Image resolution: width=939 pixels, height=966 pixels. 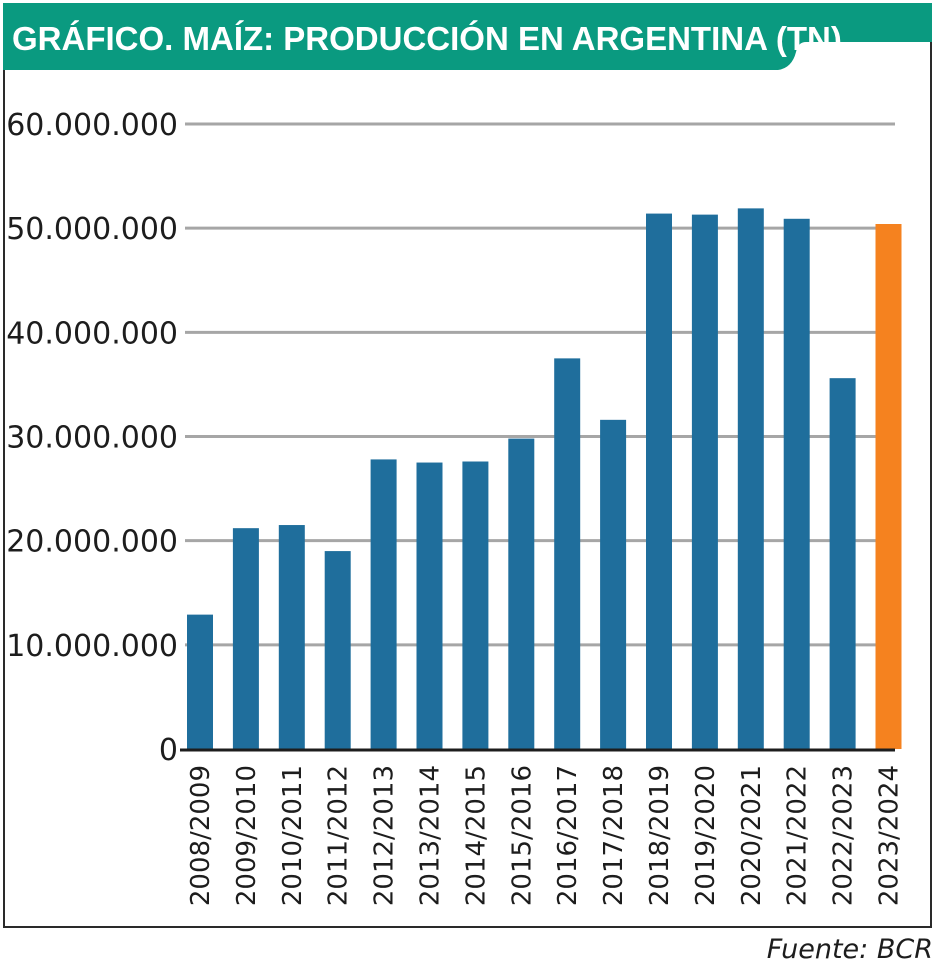 I want to click on x-tick-label: 2023/2024, so click(x=890, y=835).